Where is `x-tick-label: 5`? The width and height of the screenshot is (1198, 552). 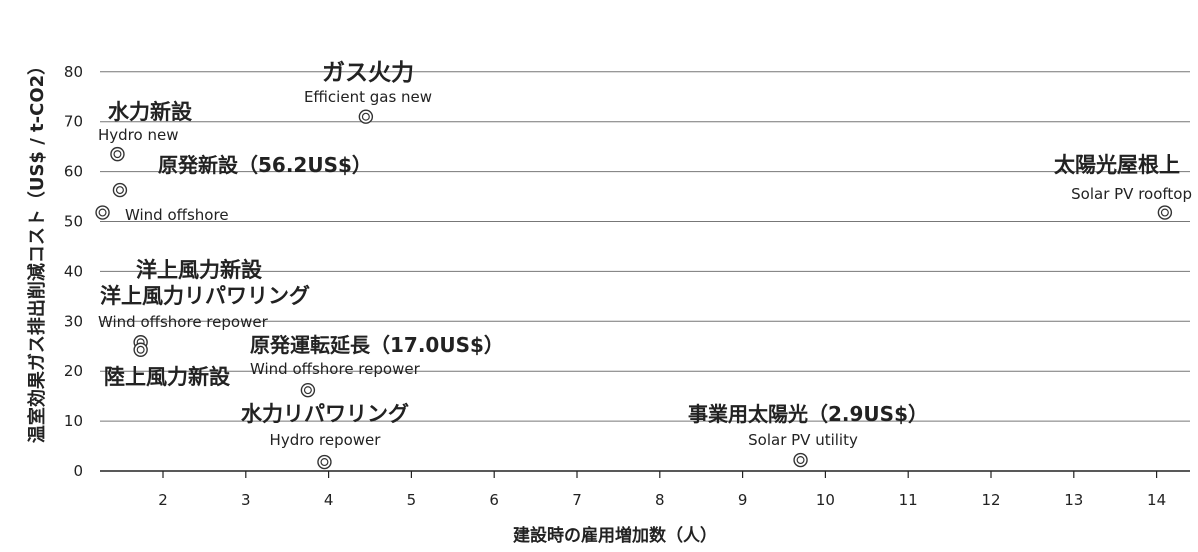
x-tick-label: 5 is located at coordinates (412, 500).